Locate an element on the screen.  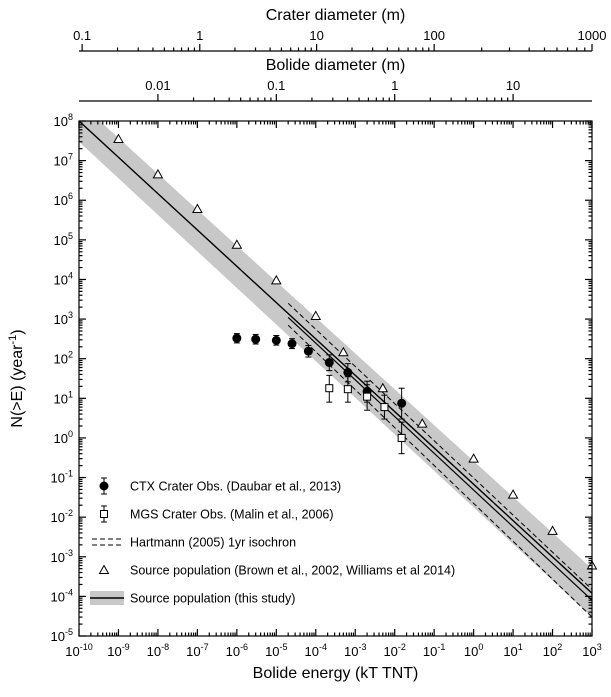
y-tick-label: 10⁴ is located at coordinates (63, 278).